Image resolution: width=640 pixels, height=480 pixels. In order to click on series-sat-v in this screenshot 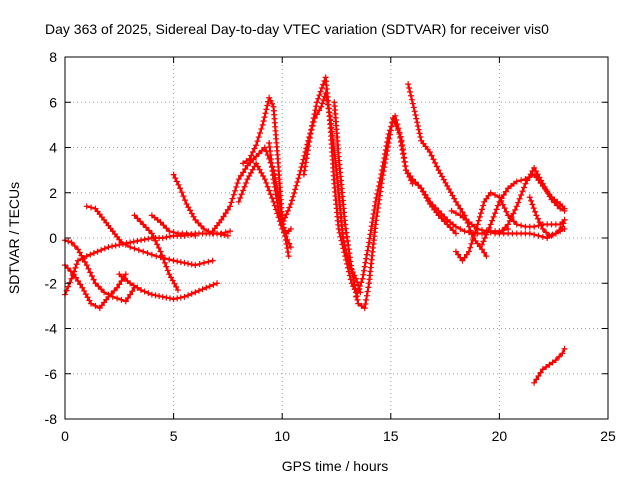, I will do `click(532, 200)`.